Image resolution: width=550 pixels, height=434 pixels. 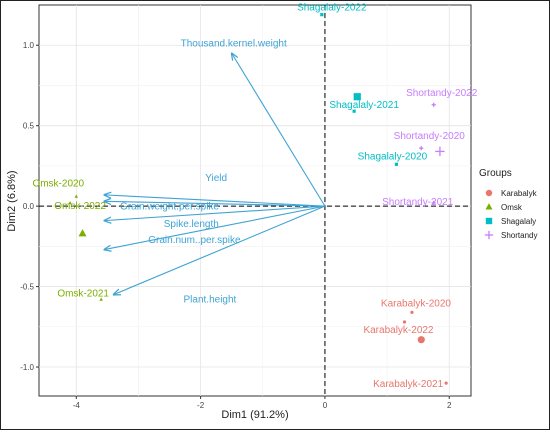 What do you see at coordinates (442, 93) in the screenshot?
I see `point-label: Shortandy-2022` at bounding box center [442, 93].